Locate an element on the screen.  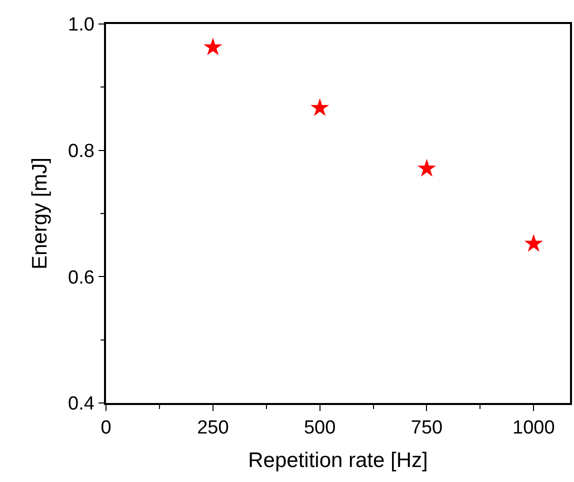
x-tick-label: 500 is located at coordinates (320, 428).